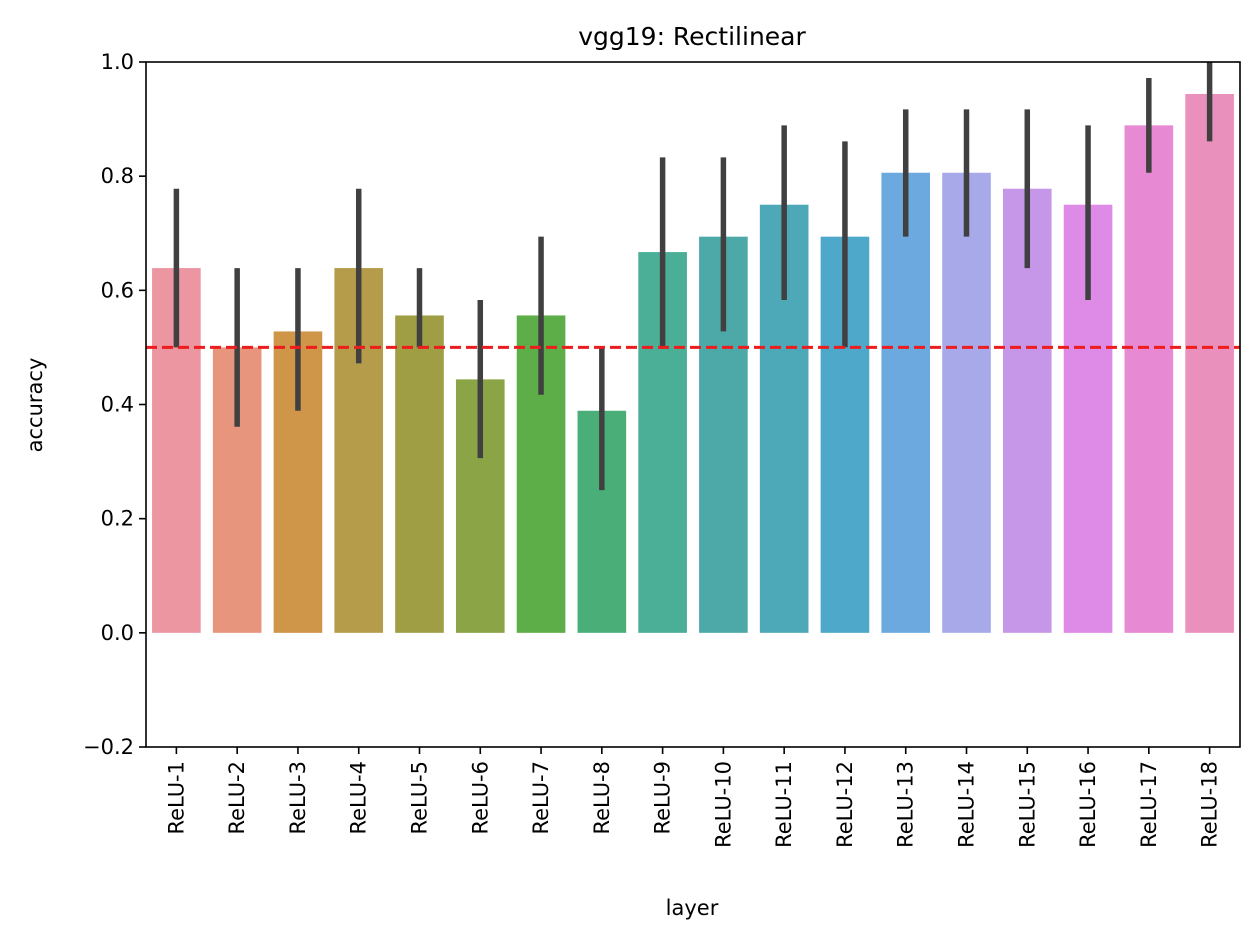 The image size is (1259, 941). I want to click on x-tick-label: ReLU-4, so click(359, 798).